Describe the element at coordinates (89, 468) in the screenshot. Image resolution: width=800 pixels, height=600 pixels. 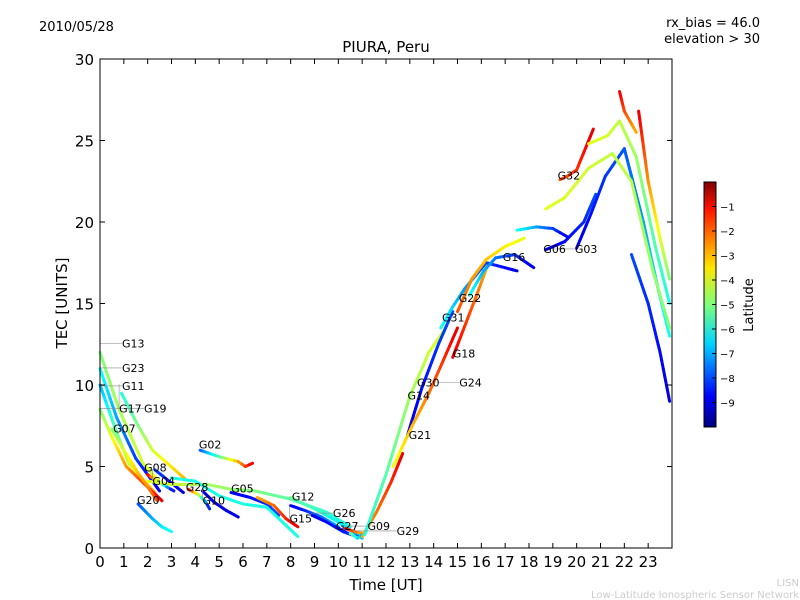
I see `y-tick-label: 5` at that location.